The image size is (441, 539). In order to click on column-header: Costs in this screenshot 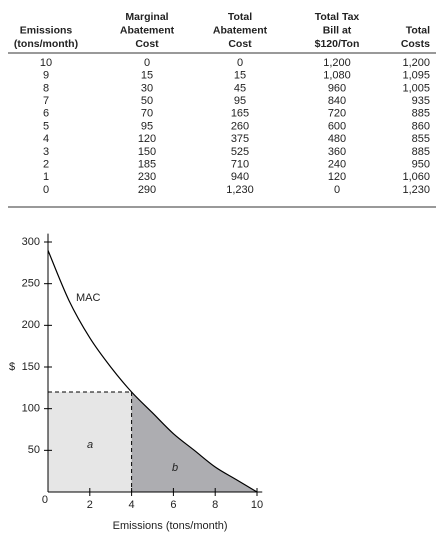, I will do `click(415, 44)`.